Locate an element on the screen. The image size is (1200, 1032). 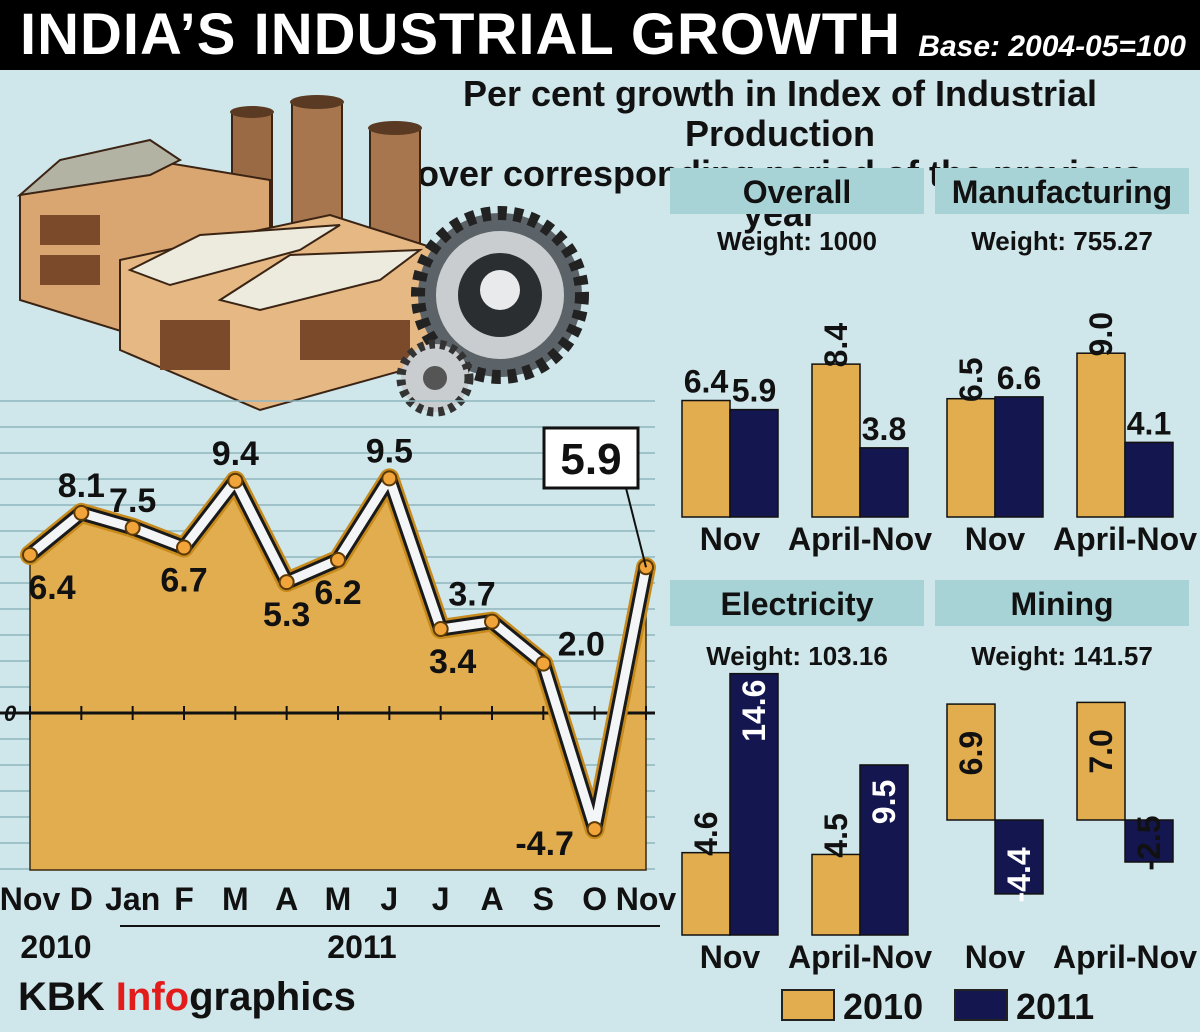
bar-value-label: 4.1 is located at coordinates (1149, 423).